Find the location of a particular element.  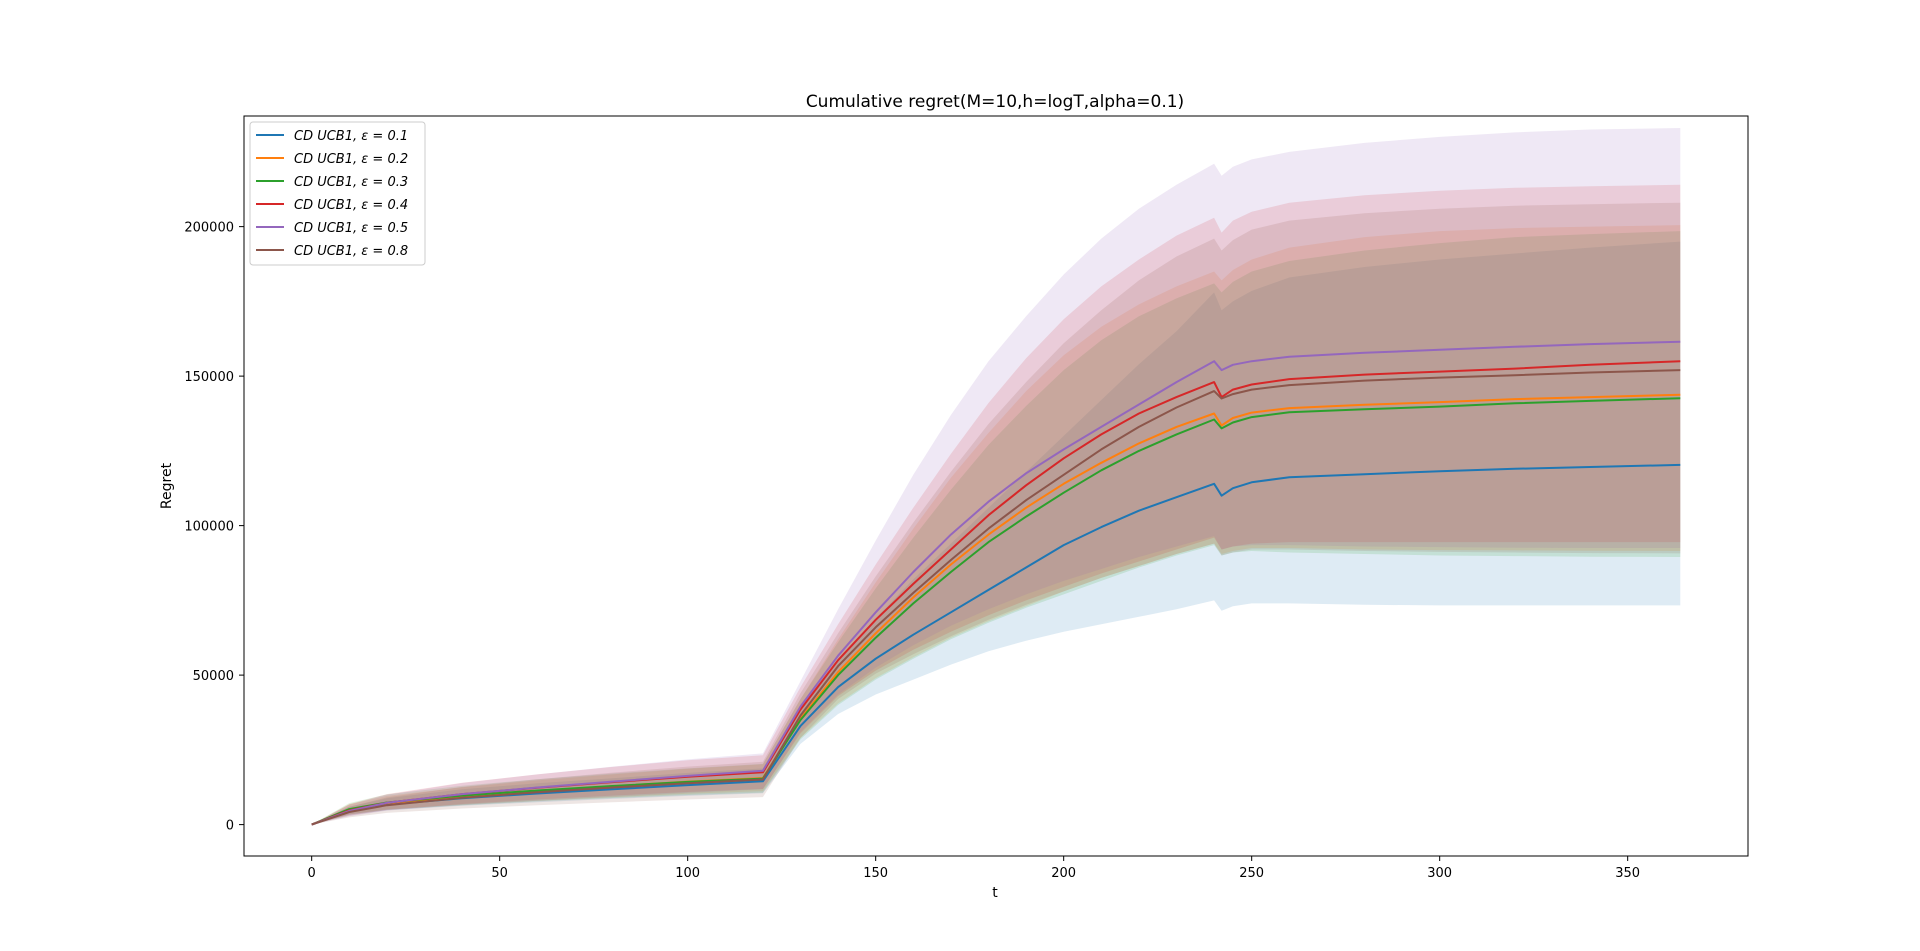

chart-title: Cumulative regret(M=10,h=logT,alpha=0.1) is located at coordinates (995, 102).